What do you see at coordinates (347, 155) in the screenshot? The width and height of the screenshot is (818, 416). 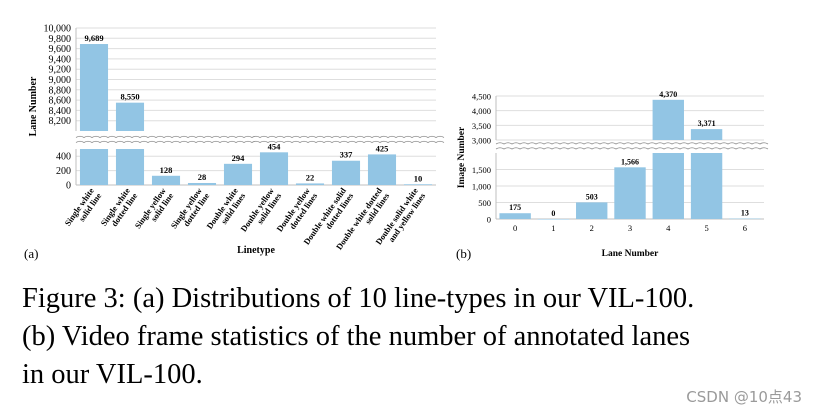 I see `data-label: 337` at bounding box center [347, 155].